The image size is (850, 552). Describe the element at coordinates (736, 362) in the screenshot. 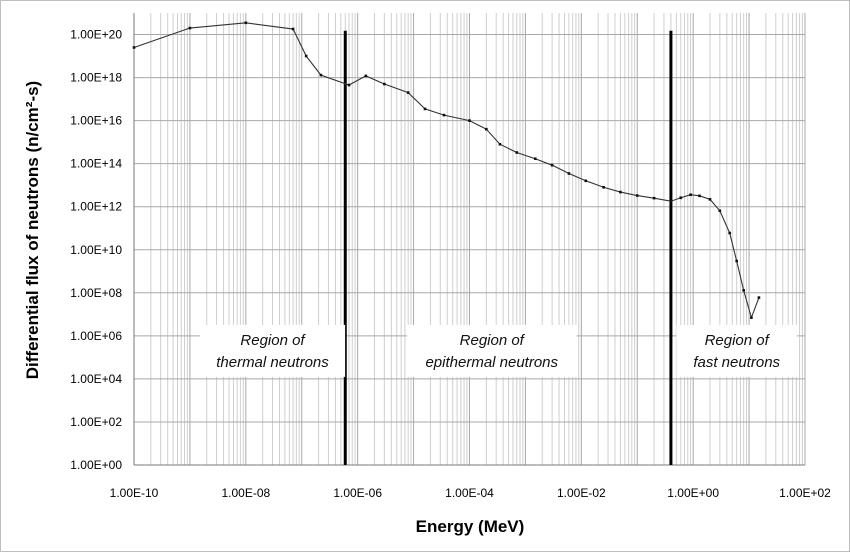

I see `region-label: fast neutrons` at that location.